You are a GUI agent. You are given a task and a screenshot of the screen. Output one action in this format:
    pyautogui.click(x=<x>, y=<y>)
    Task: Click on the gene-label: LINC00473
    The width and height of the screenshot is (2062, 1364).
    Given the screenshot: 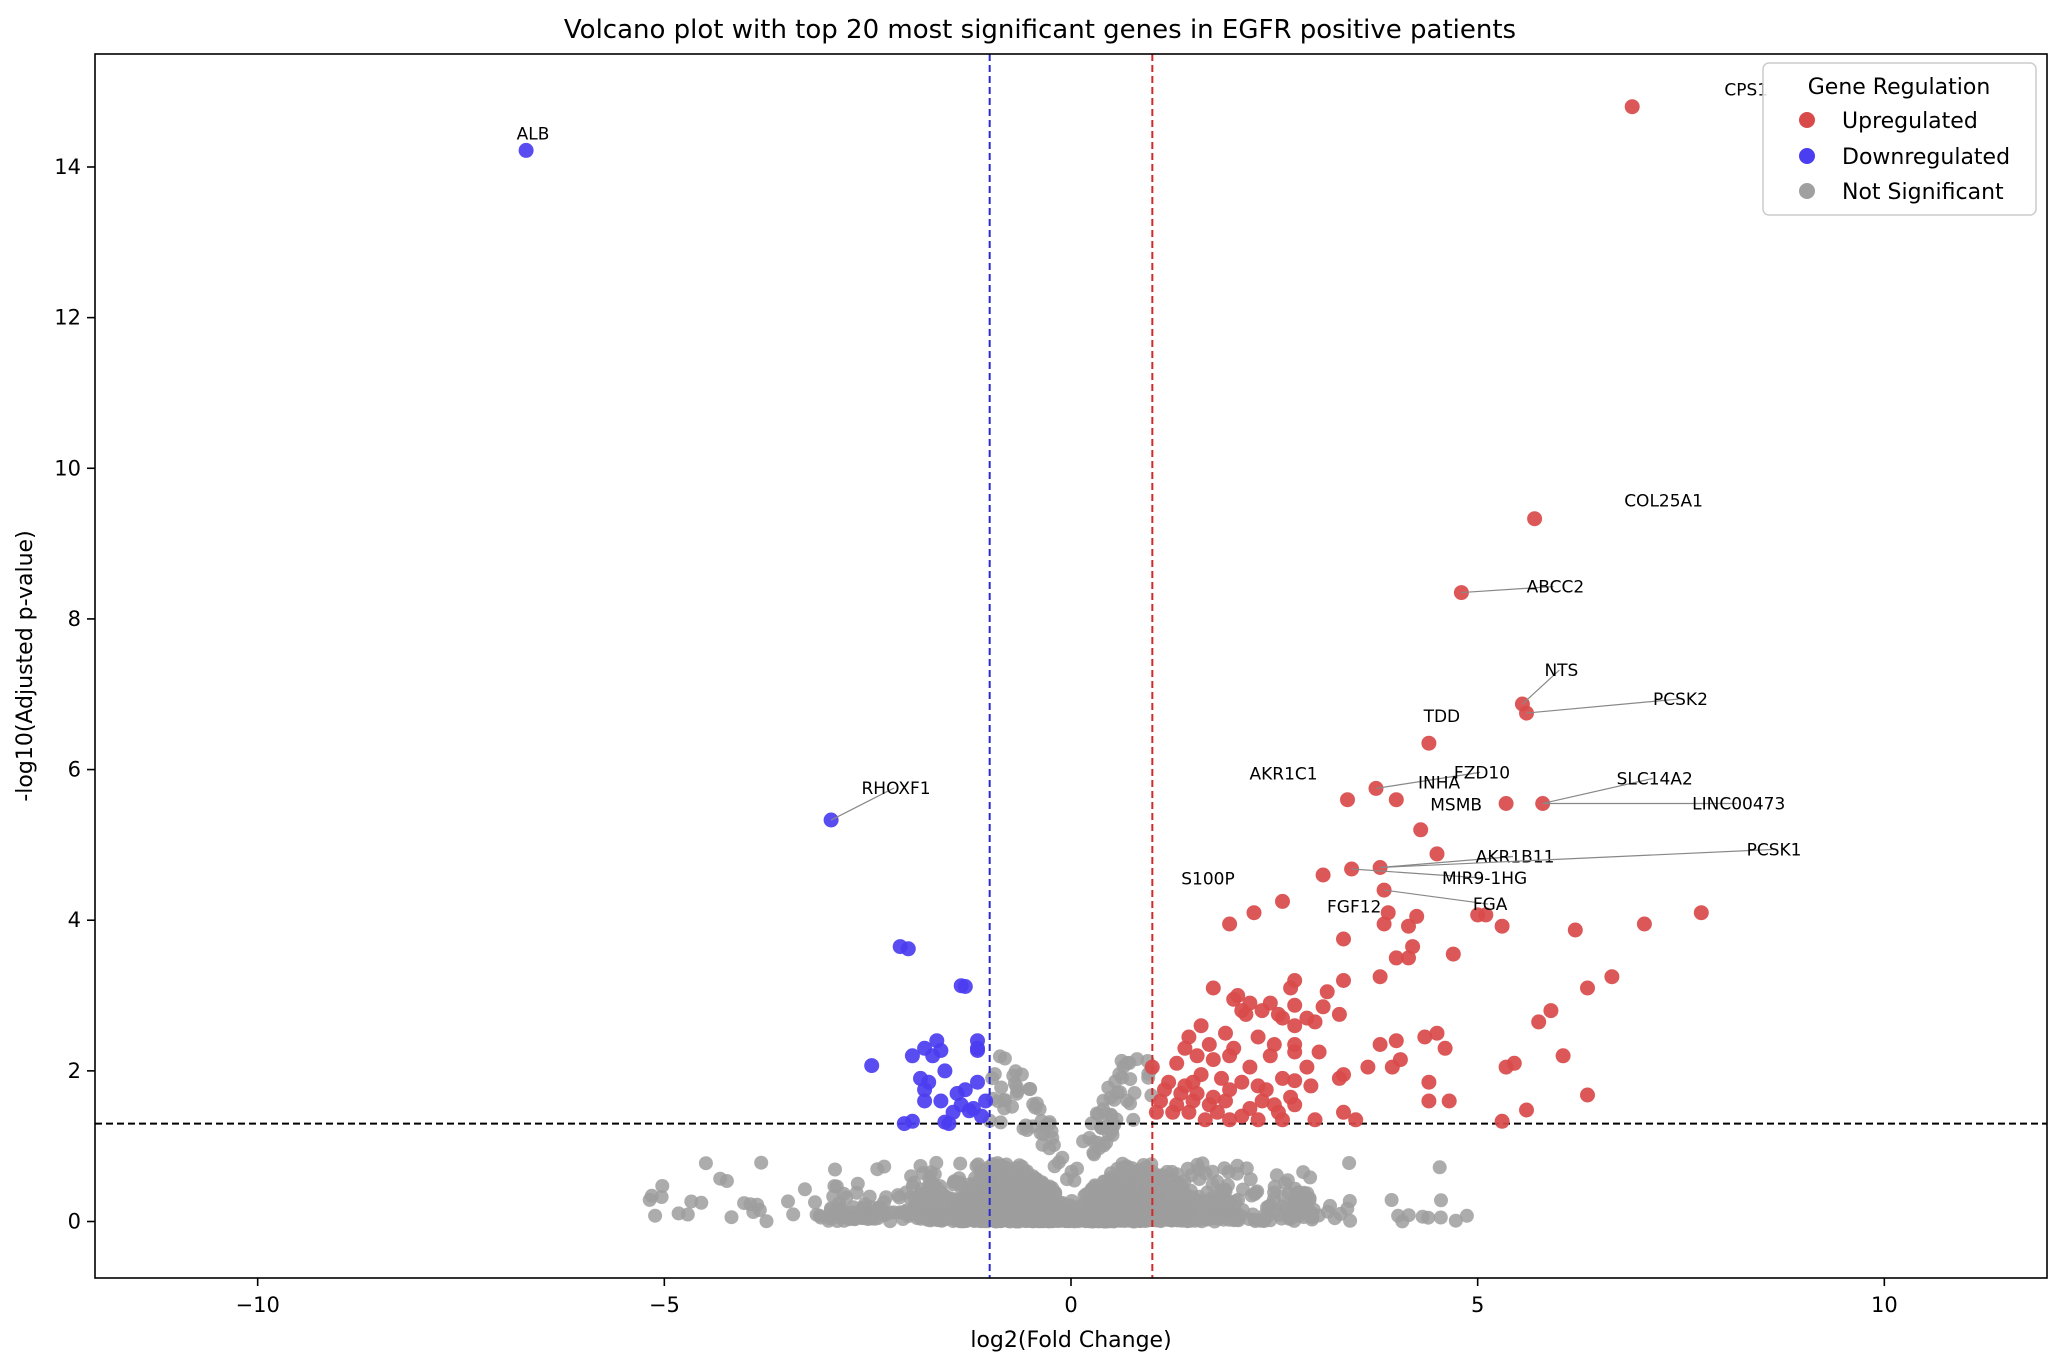 What is the action you would take?
    pyautogui.click(x=1738, y=804)
    